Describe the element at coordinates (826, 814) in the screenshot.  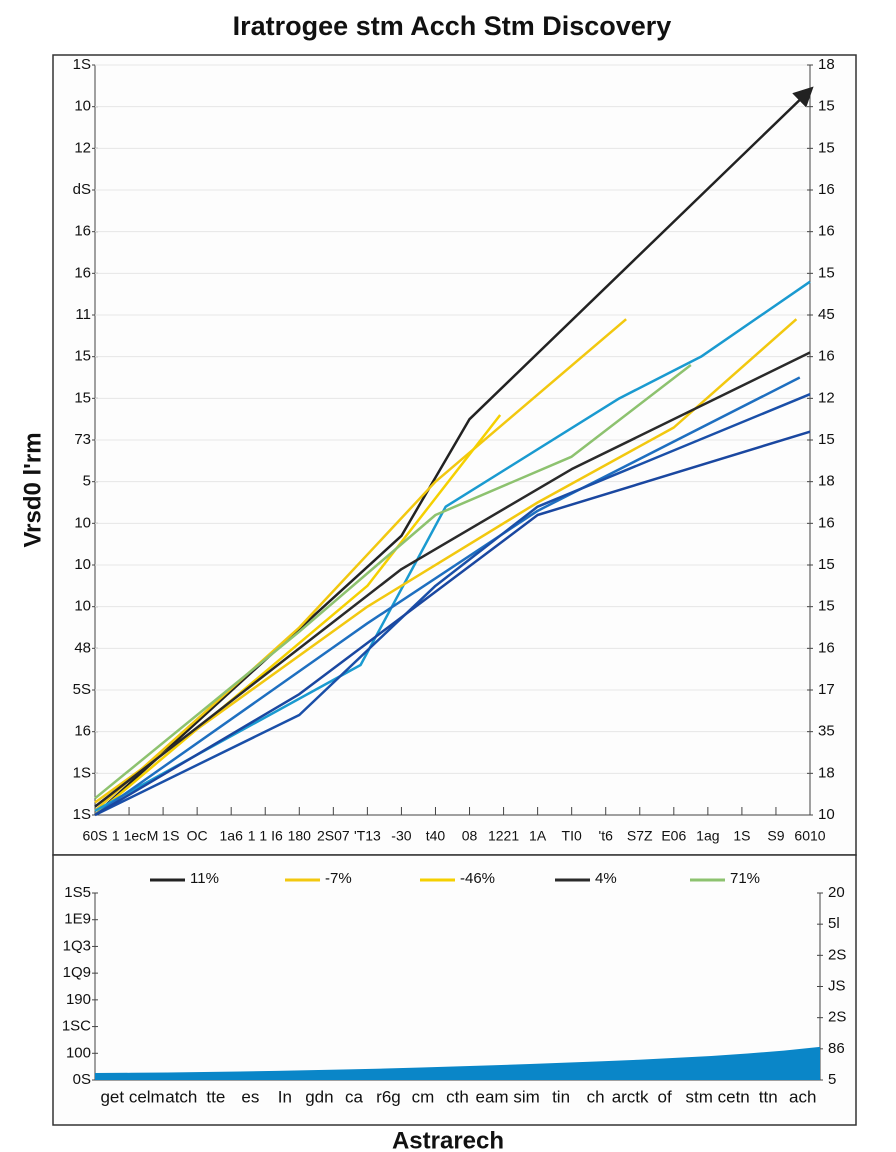
I see `y2-tick-label: 10` at that location.